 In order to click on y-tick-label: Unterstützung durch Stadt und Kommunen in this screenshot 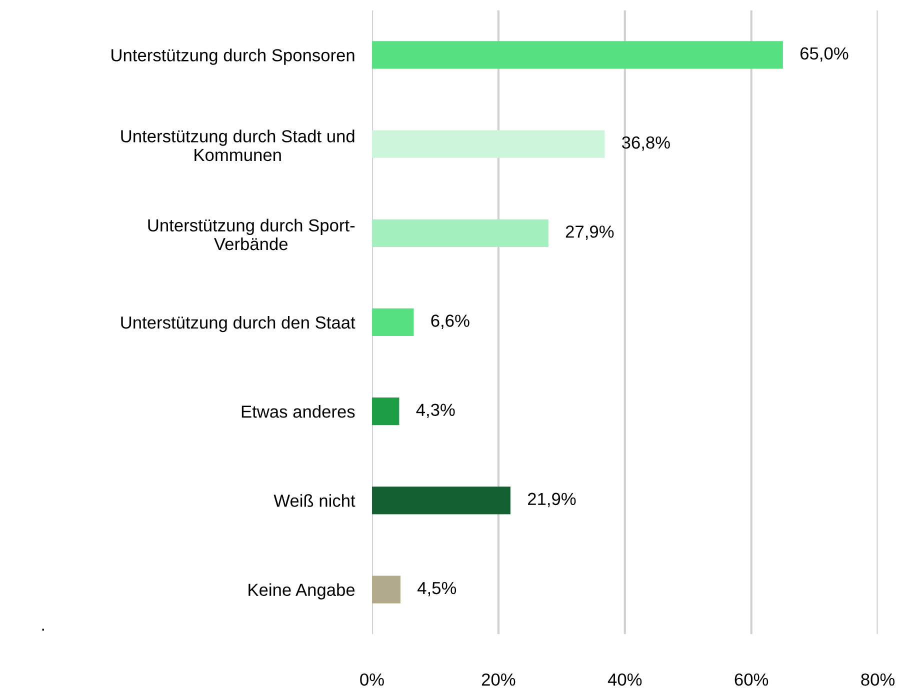, I will do `click(237, 146)`.